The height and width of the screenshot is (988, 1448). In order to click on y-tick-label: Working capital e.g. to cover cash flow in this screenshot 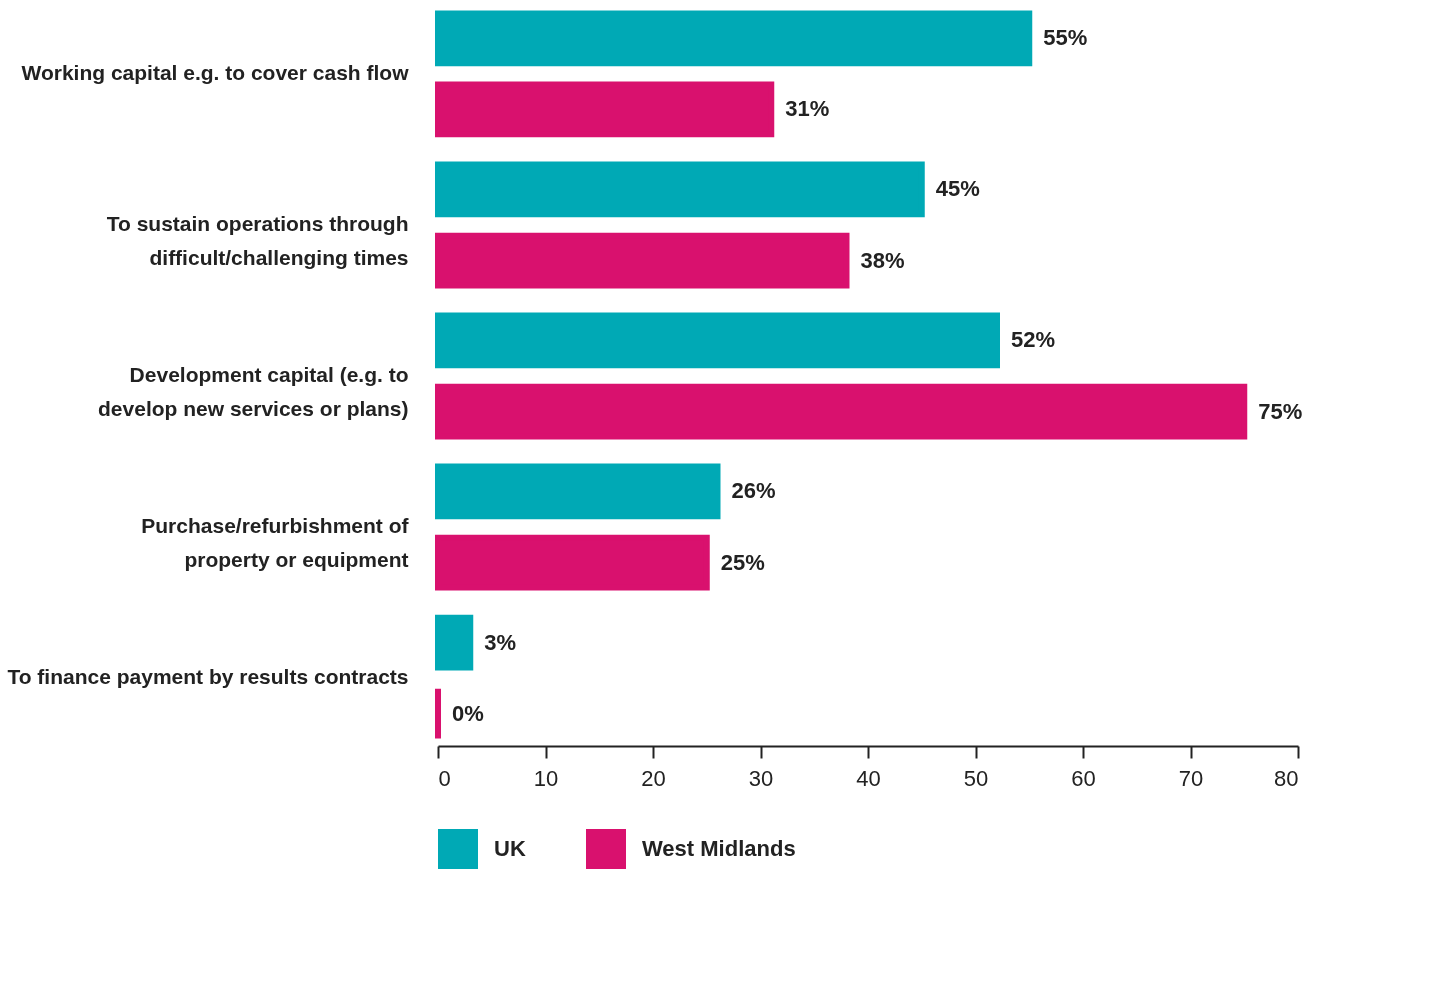, I will do `click(215, 72)`.